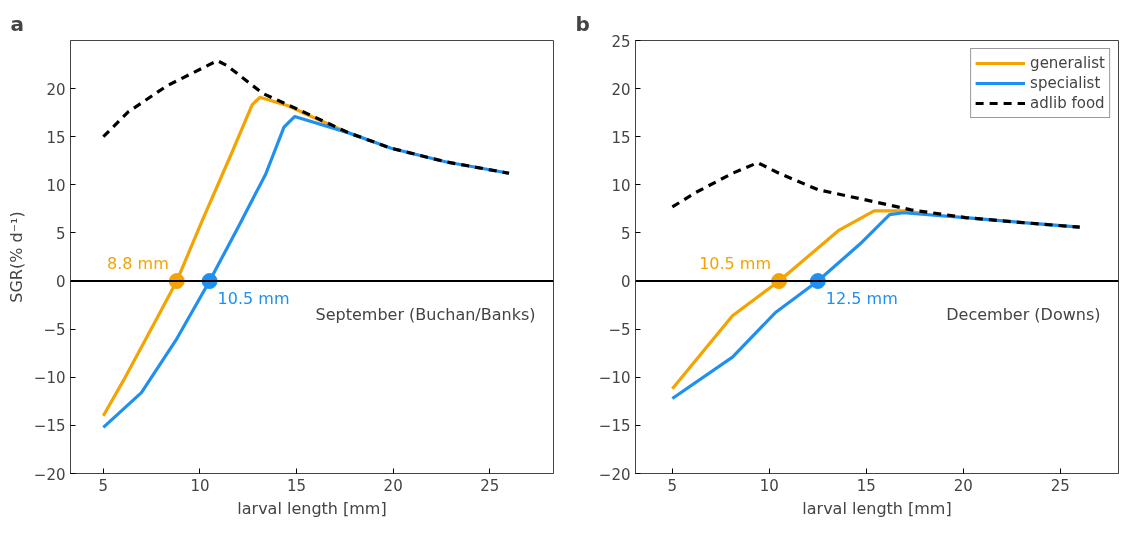  Describe the element at coordinates (138, 264) in the screenshot. I see `annotation: 8.8 mm` at that location.